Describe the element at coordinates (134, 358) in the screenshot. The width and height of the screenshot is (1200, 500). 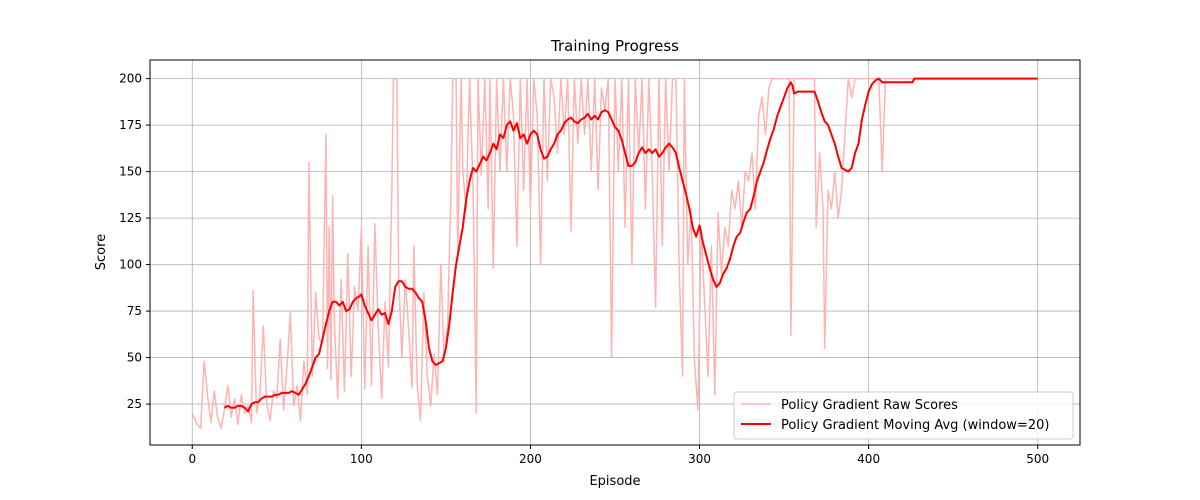
I see `y-tick-label: 50` at that location.